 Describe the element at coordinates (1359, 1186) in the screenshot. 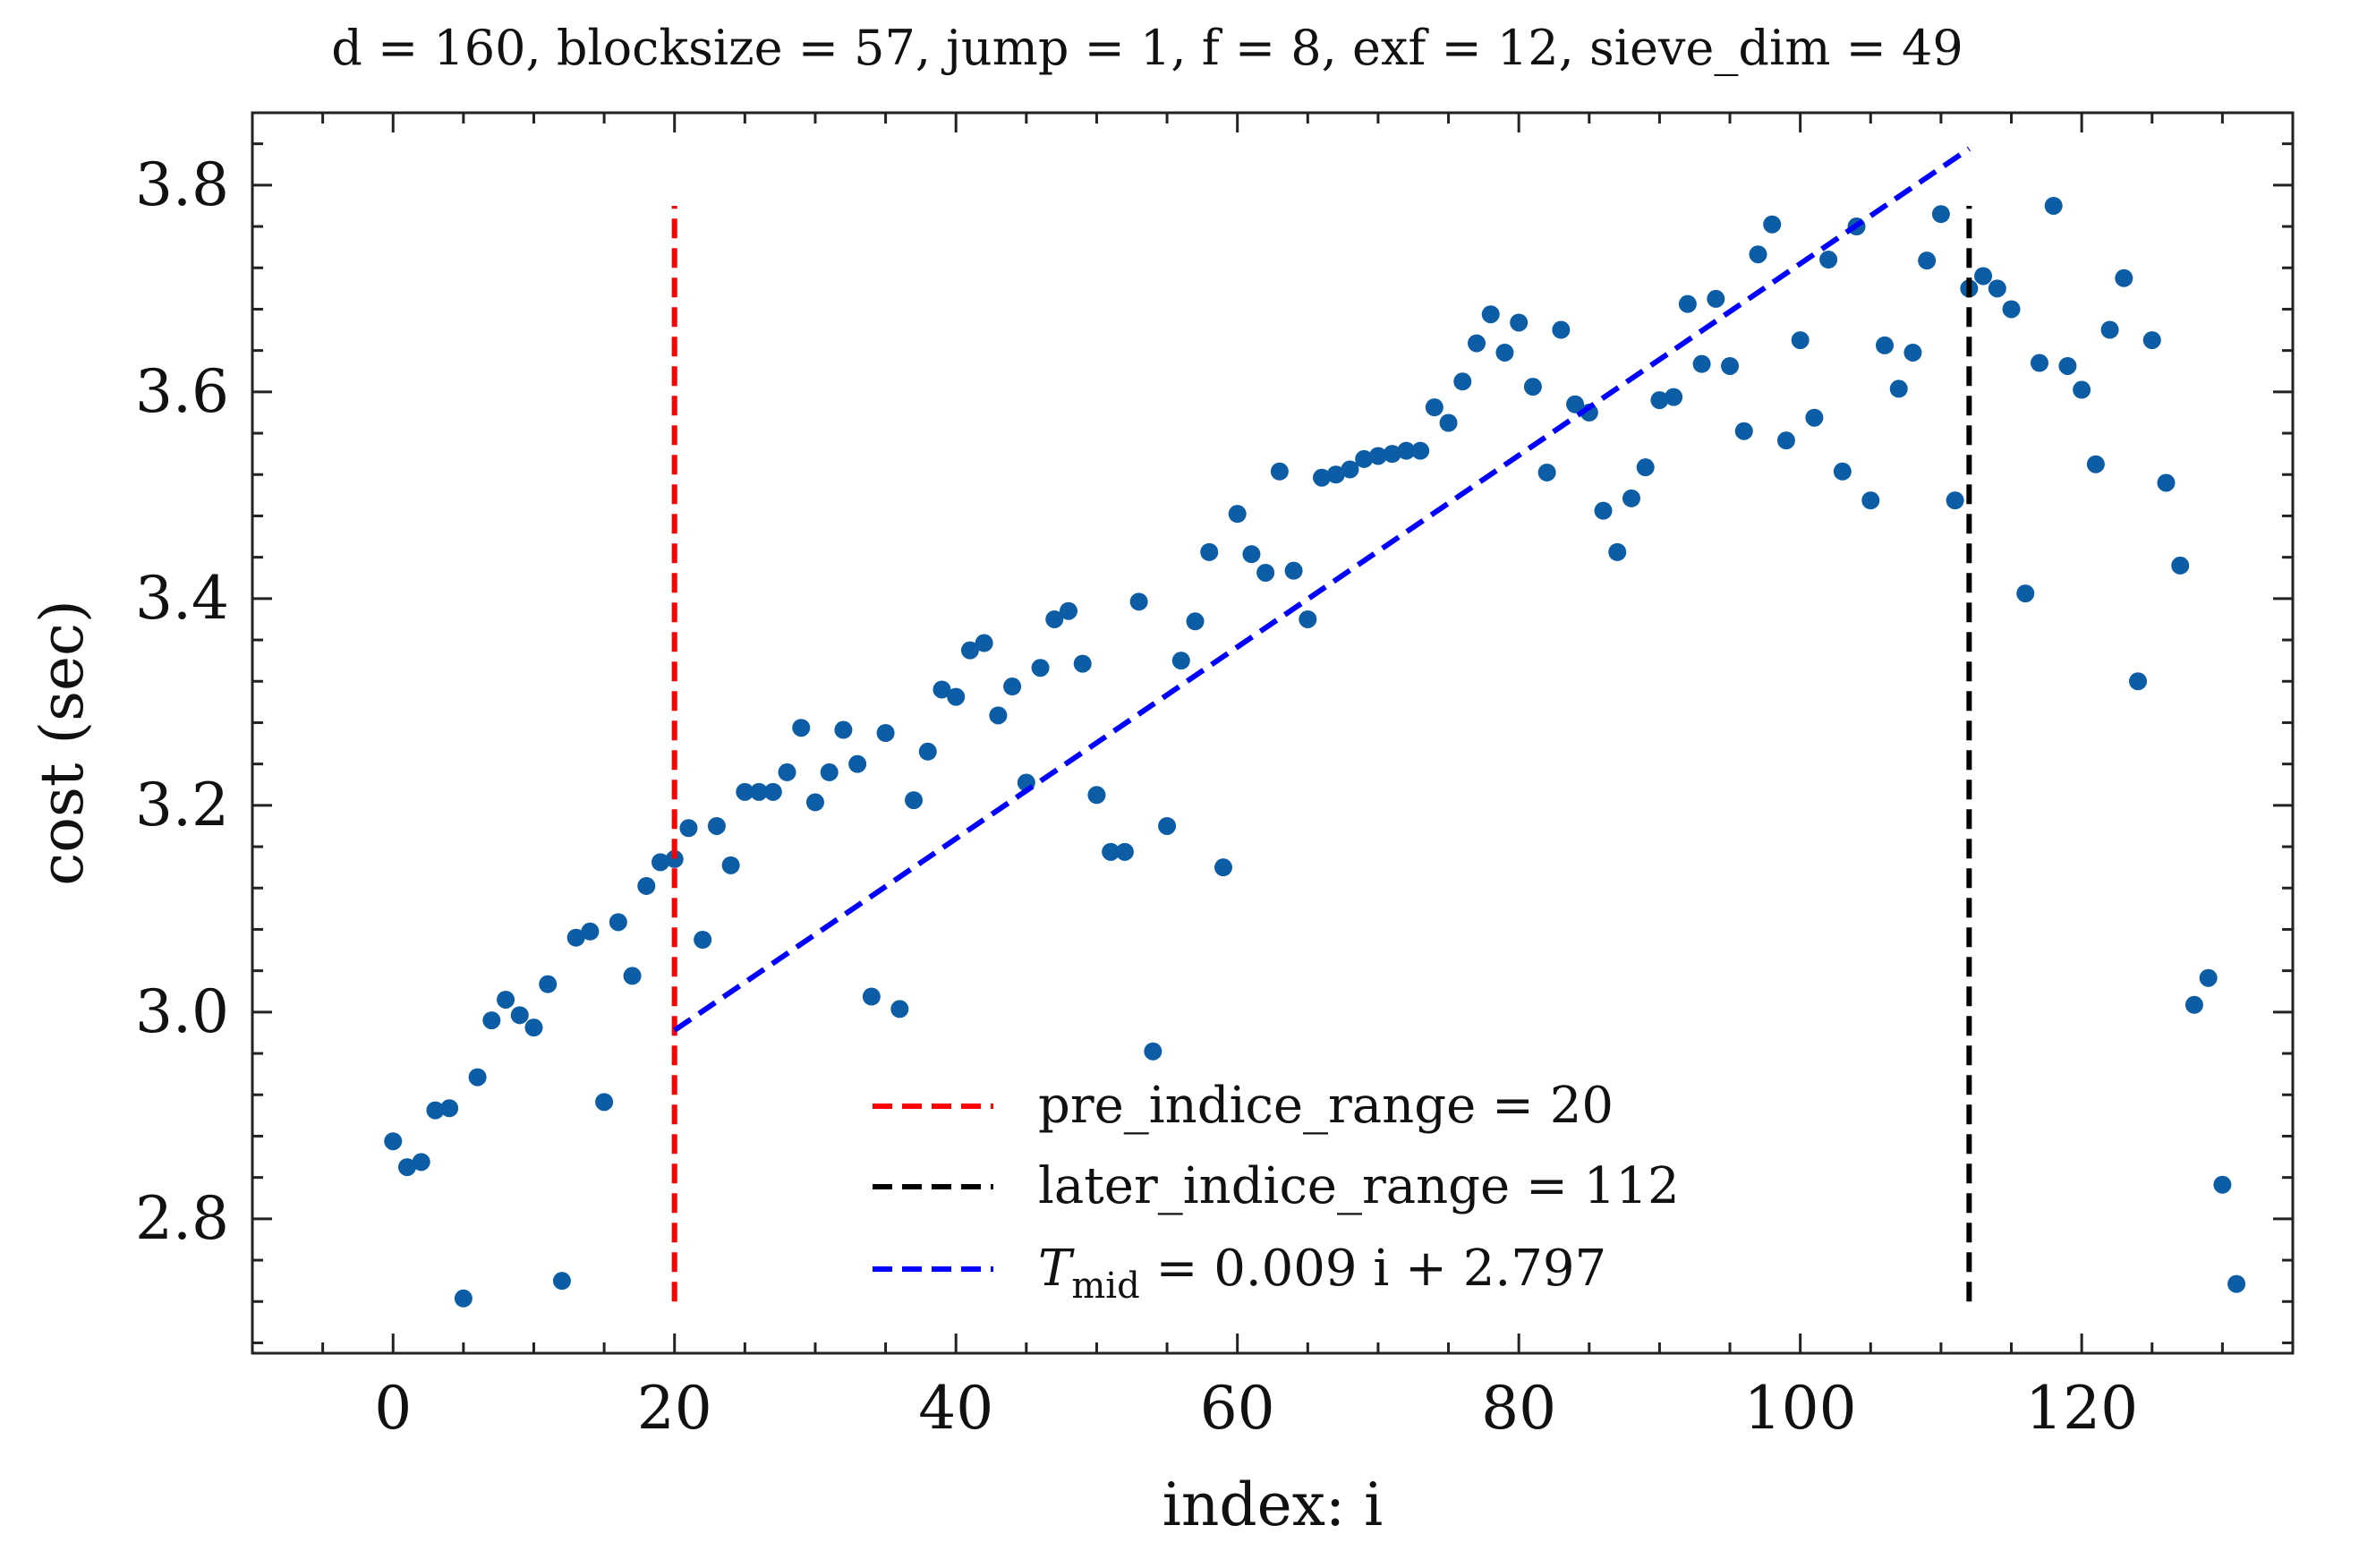

I see `legend-label-later: later_indice_range = 112` at that location.